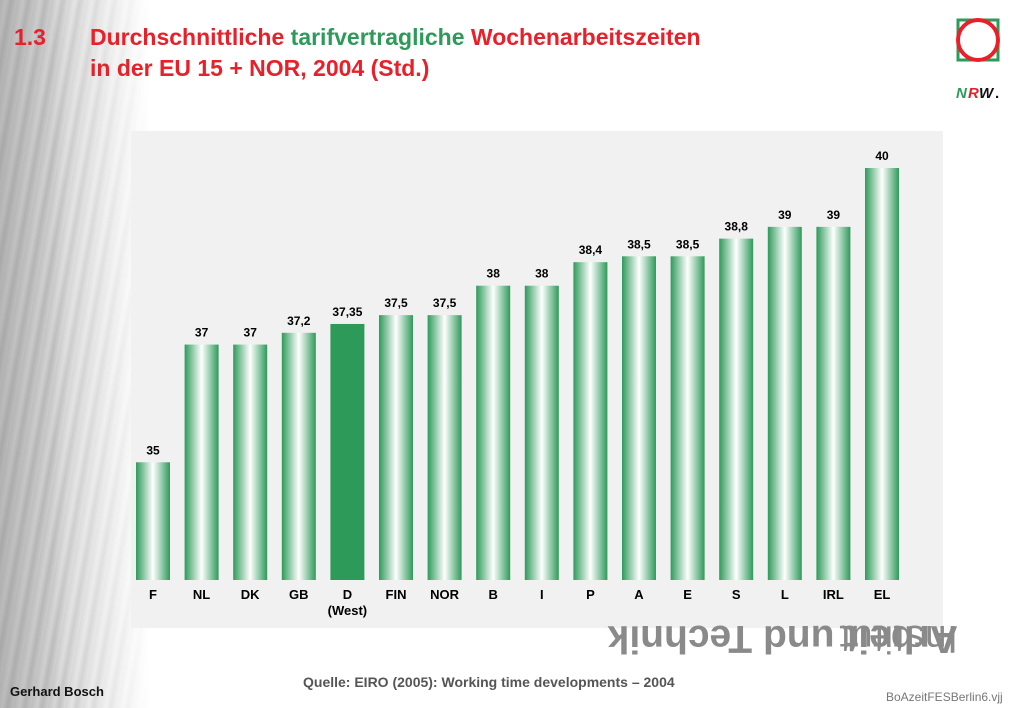  I want to click on file-name: BoAzeitFESBerlin6.vjj, so click(944, 697).